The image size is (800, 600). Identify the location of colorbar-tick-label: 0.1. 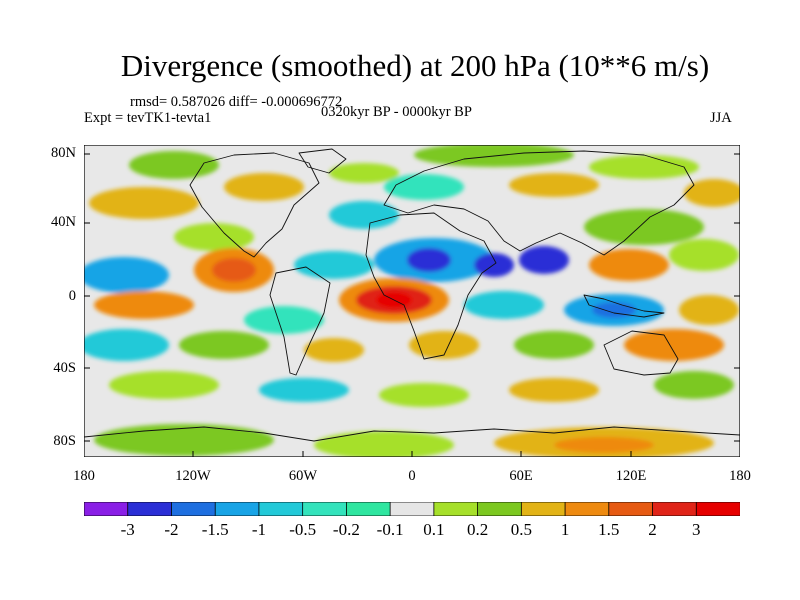
(434, 529).